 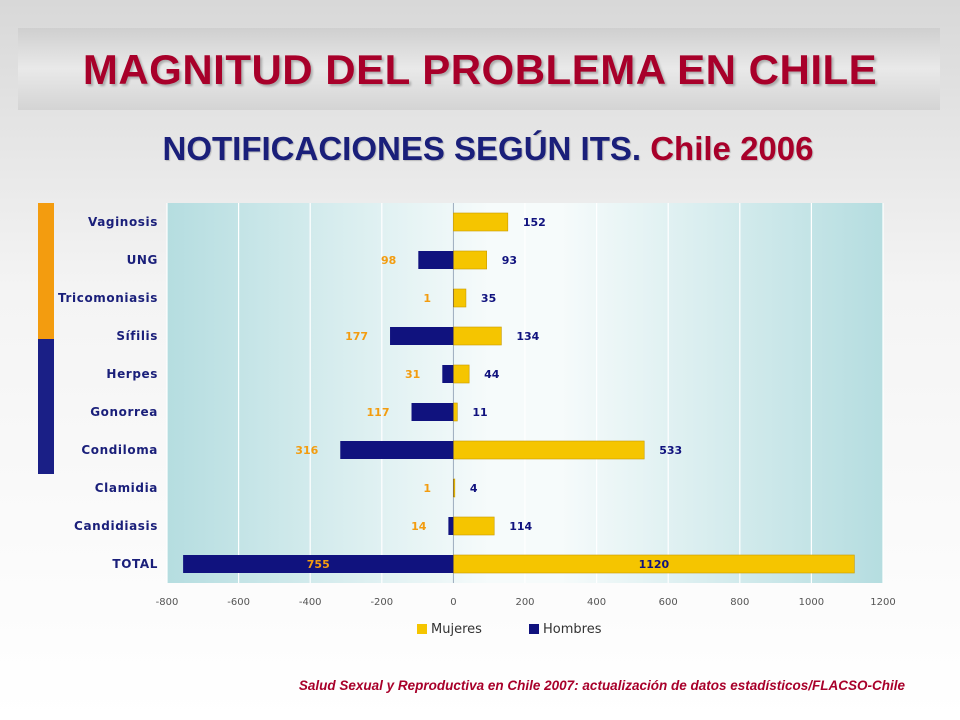 I want to click on x-tick-label: 200, so click(x=524, y=602).